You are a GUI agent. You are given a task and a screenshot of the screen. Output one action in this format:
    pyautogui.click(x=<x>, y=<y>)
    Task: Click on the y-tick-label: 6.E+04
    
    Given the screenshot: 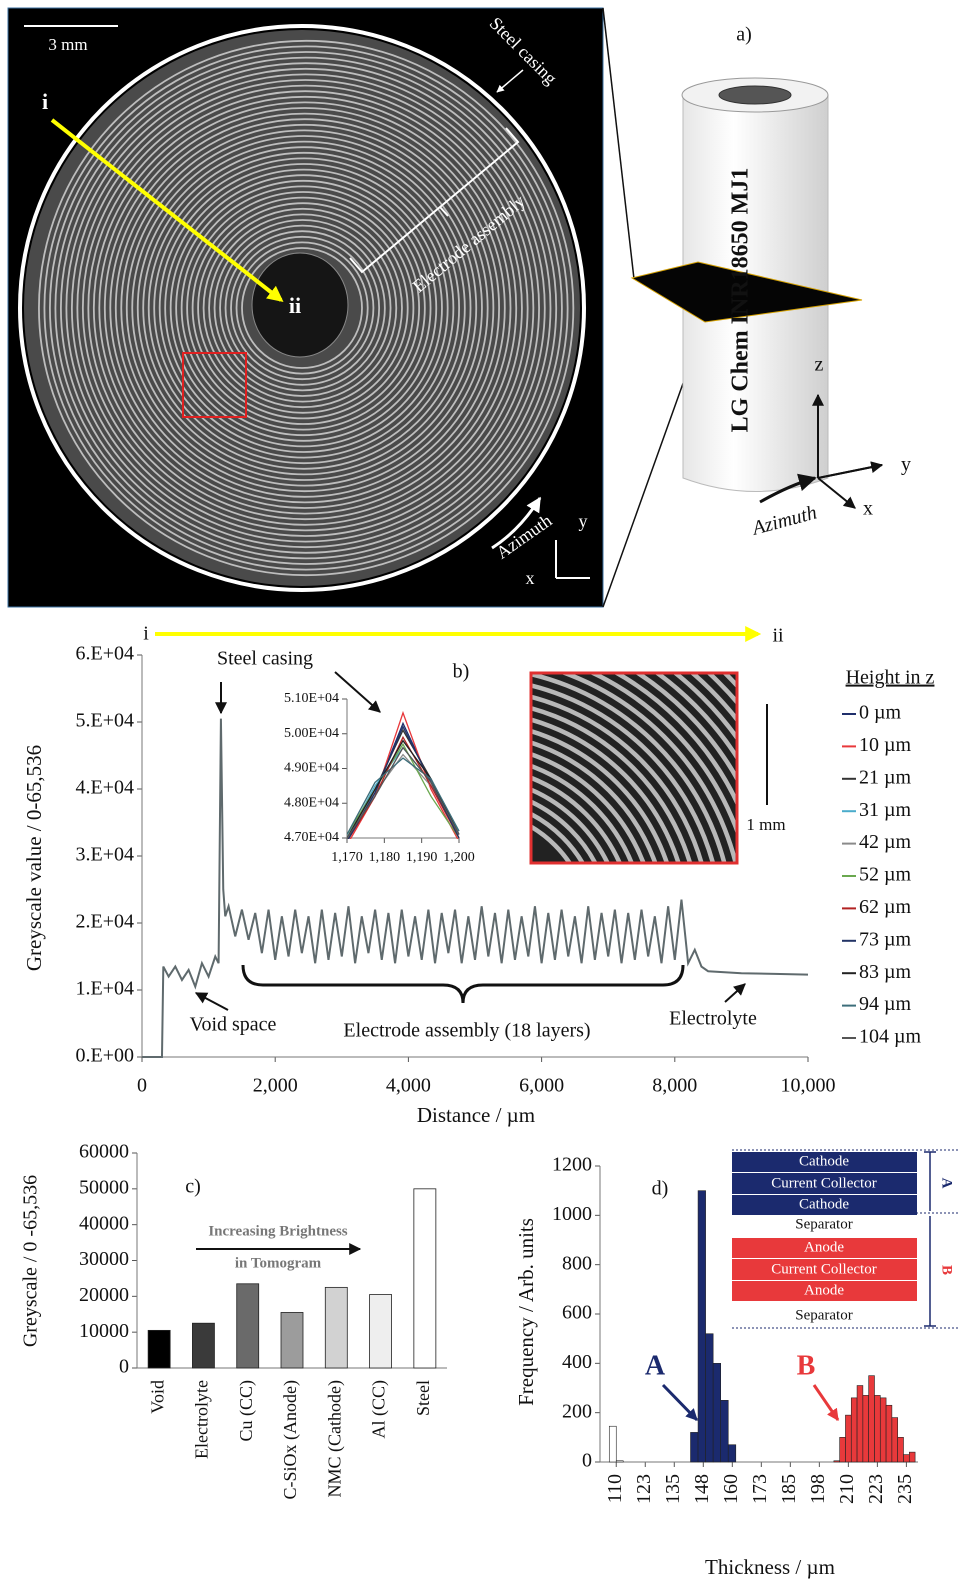 What is the action you would take?
    pyautogui.click(x=105, y=654)
    